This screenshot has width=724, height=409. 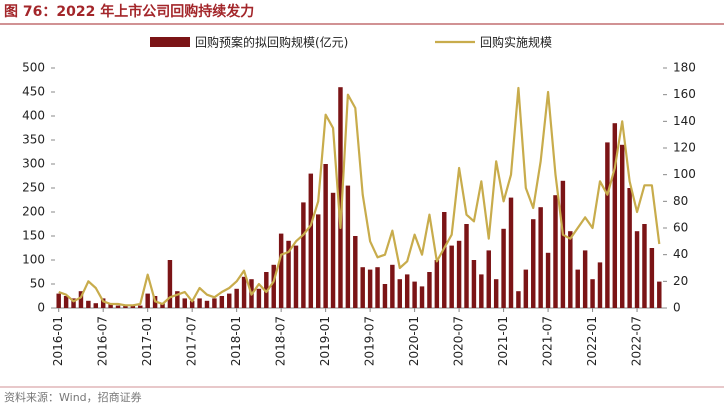 What do you see at coordinates (33, 212) in the screenshot?
I see `y-tick-label: 200` at bounding box center [33, 212].